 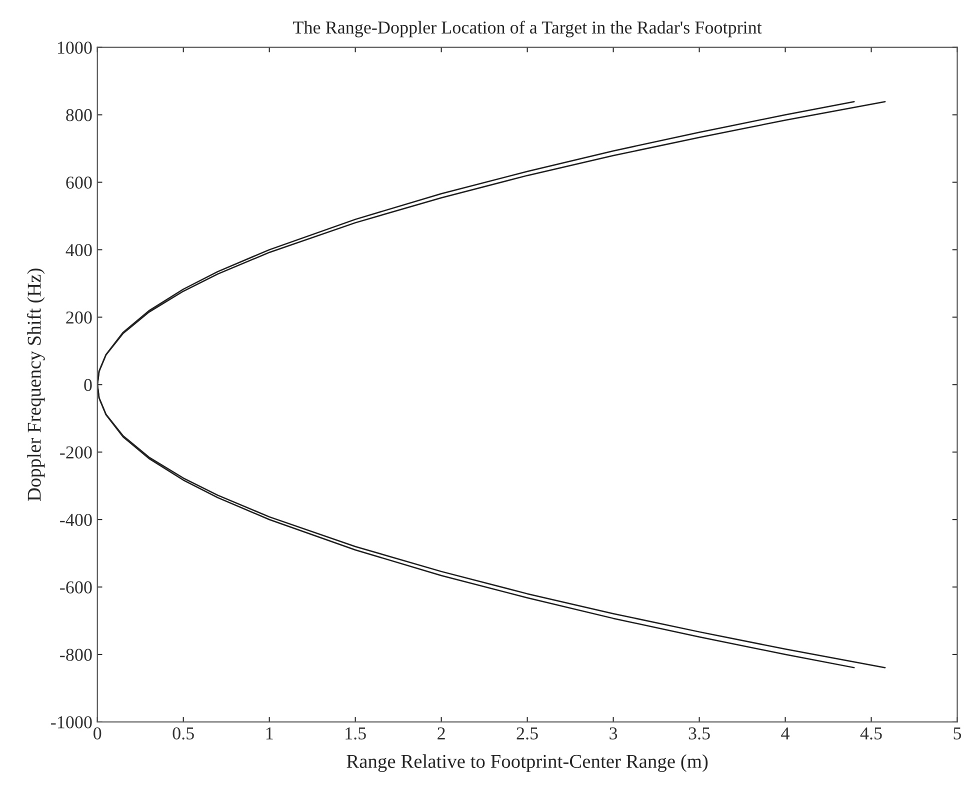 What do you see at coordinates (441, 733) in the screenshot?
I see `x-tick-label: 2` at bounding box center [441, 733].